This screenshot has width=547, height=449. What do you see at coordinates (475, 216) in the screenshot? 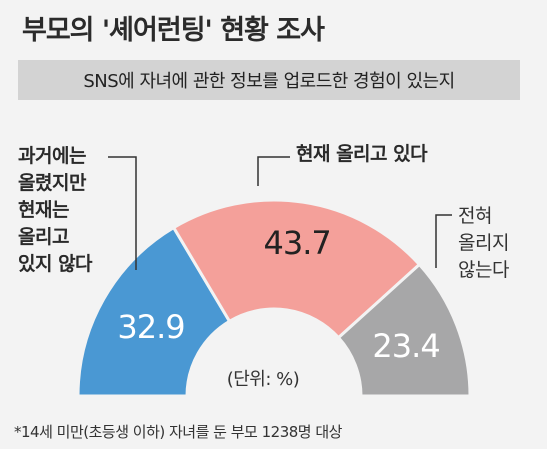
I see `callout-line: 전혀` at bounding box center [475, 216].